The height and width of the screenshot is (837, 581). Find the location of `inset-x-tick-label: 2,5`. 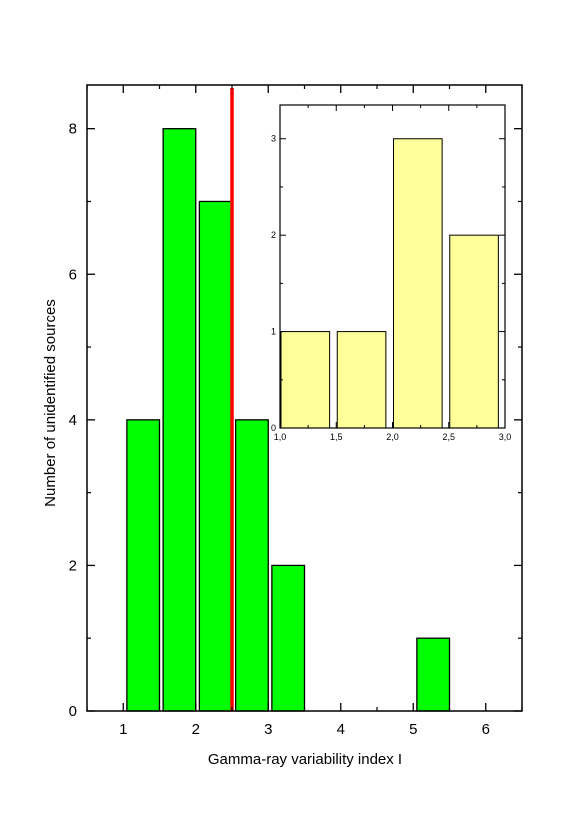

inset-x-tick-label: 2,5 is located at coordinates (448, 437).